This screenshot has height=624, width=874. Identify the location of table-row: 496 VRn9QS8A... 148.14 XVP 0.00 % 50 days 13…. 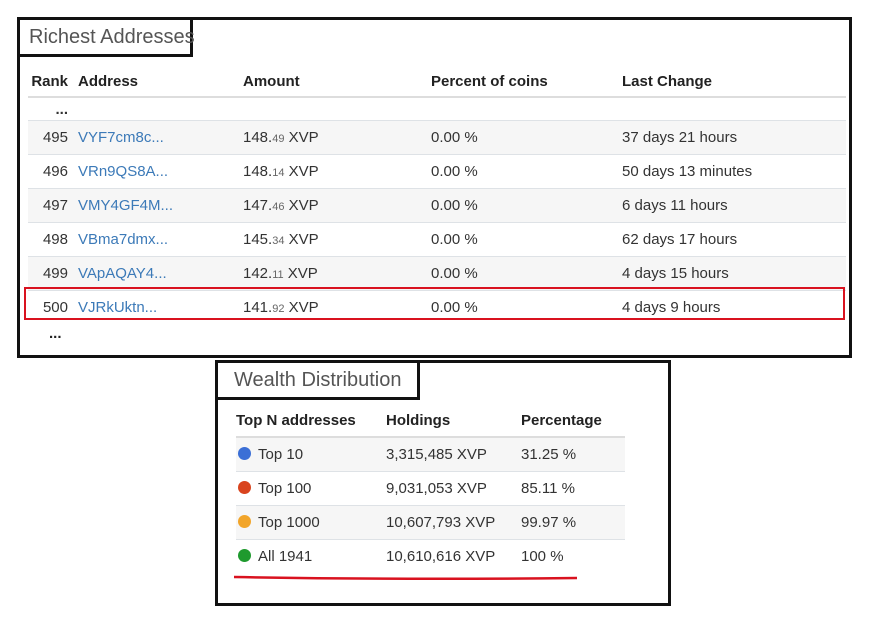
(437, 171).